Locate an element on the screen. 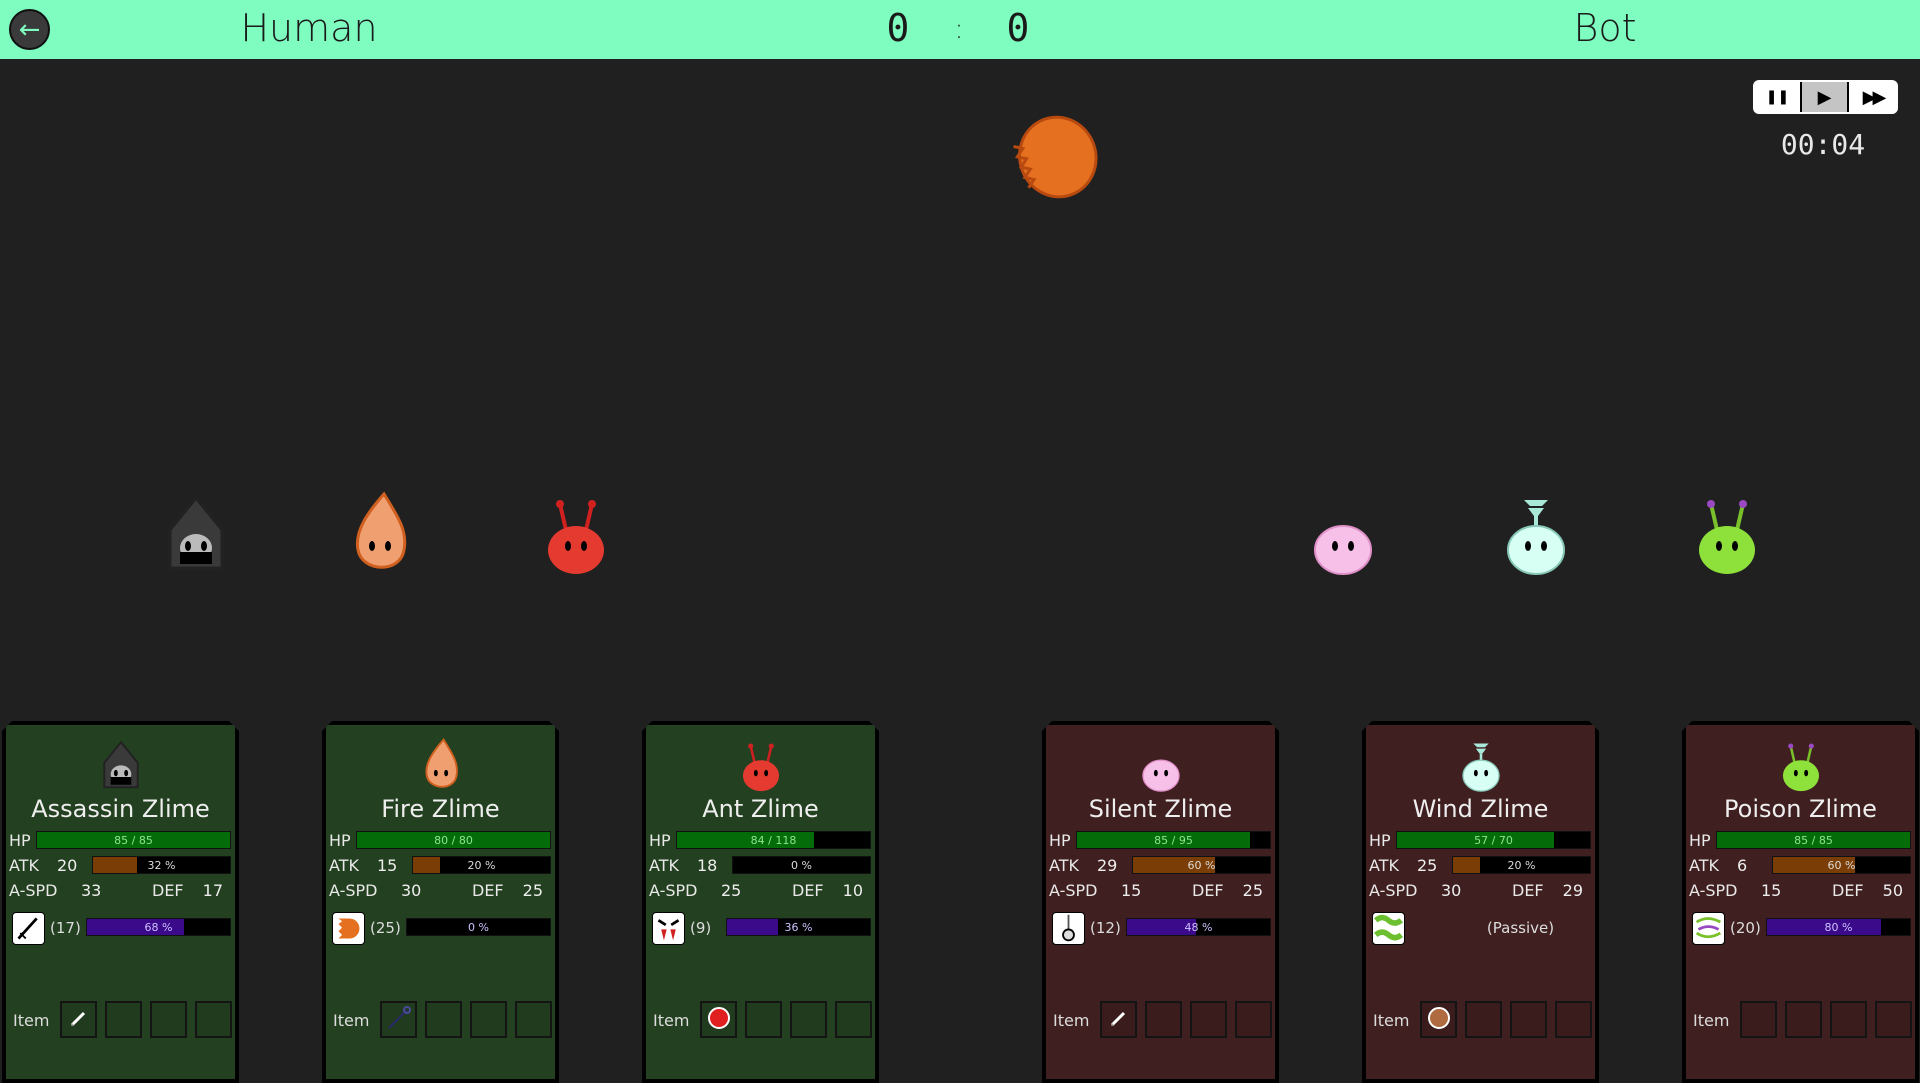 The image size is (1920, 1083). dagger-icon is located at coordinates (1119, 1020).